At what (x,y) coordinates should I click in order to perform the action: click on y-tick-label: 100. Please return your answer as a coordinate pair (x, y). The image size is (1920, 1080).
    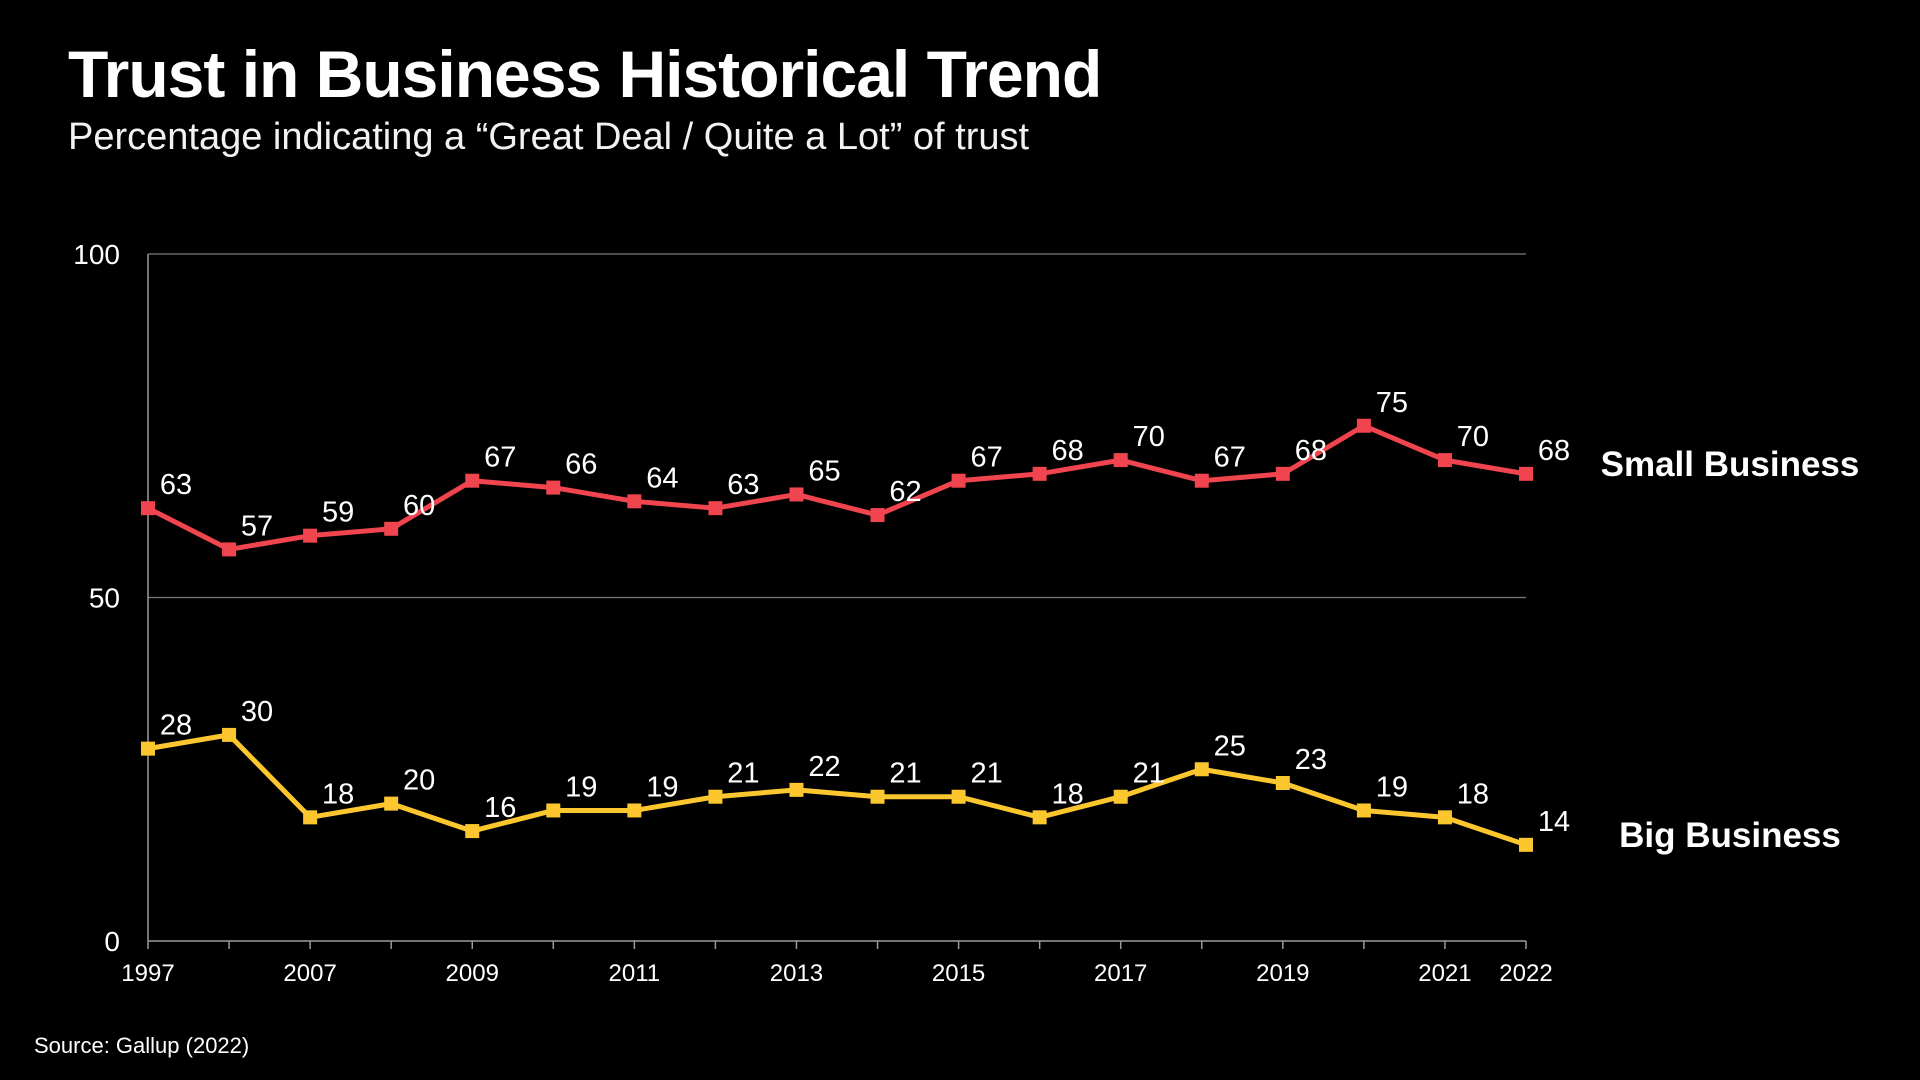
    Looking at the image, I should click on (96, 254).